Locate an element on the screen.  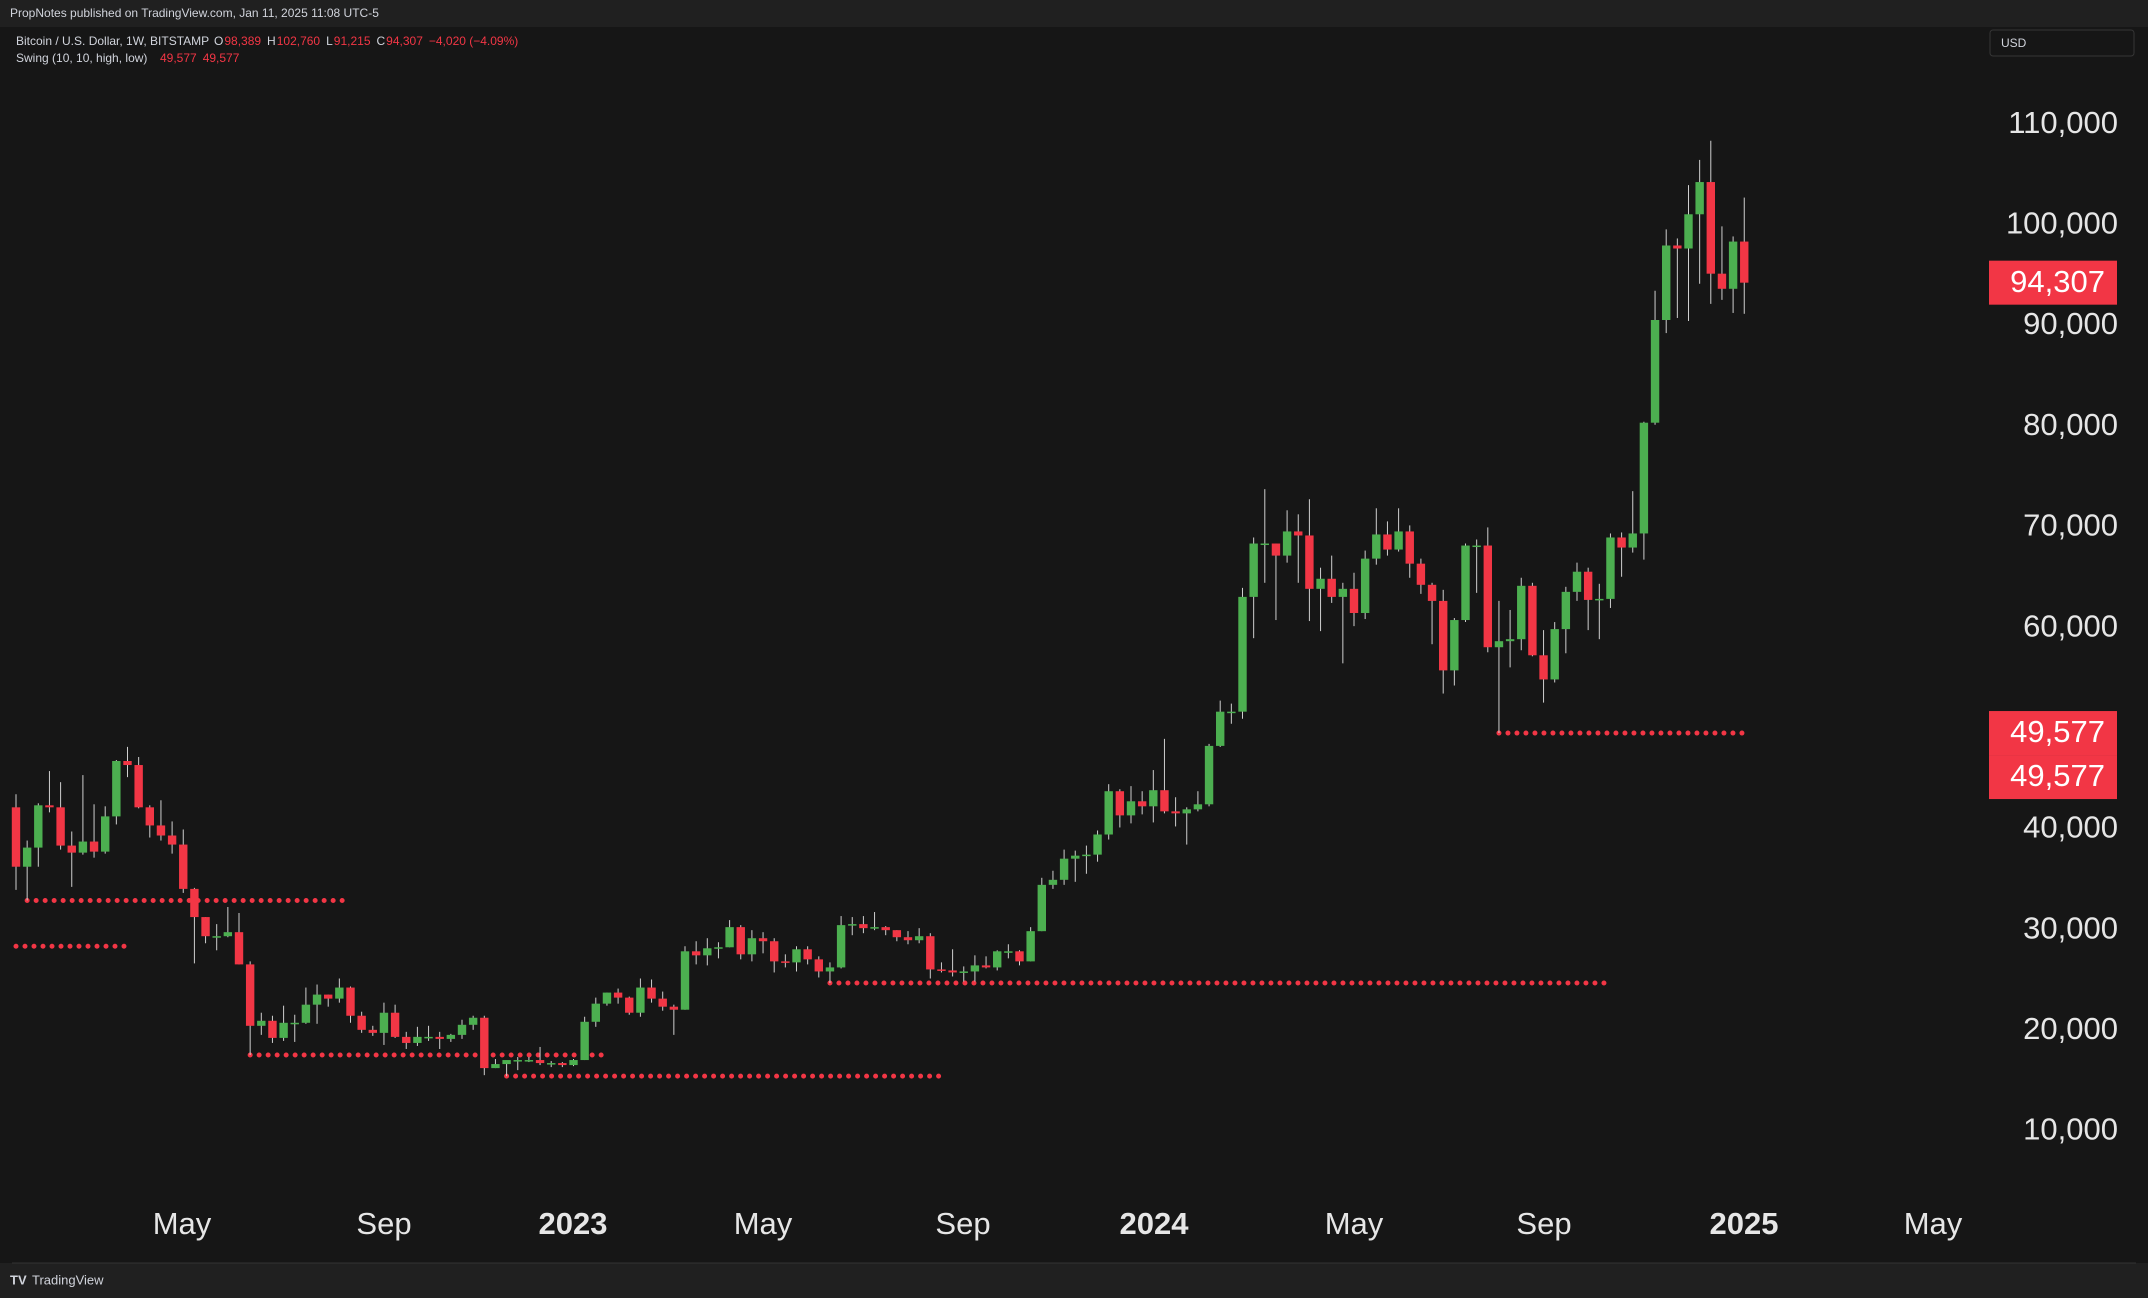
x-tick-label: 2025 is located at coordinates (1744, 1223).